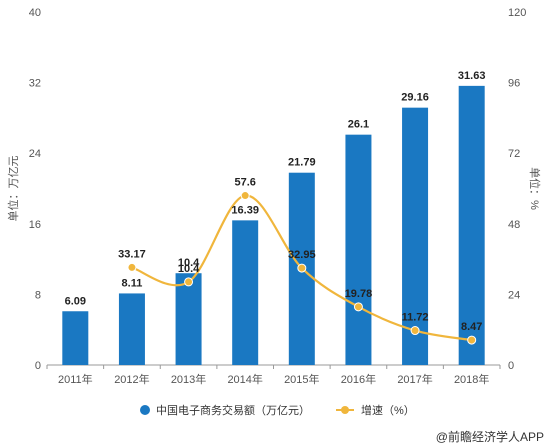 Image resolution: width=548 pixels, height=448 pixels. What do you see at coordinates (345, 410) in the screenshot?
I see `legend-line-marker` at bounding box center [345, 410].